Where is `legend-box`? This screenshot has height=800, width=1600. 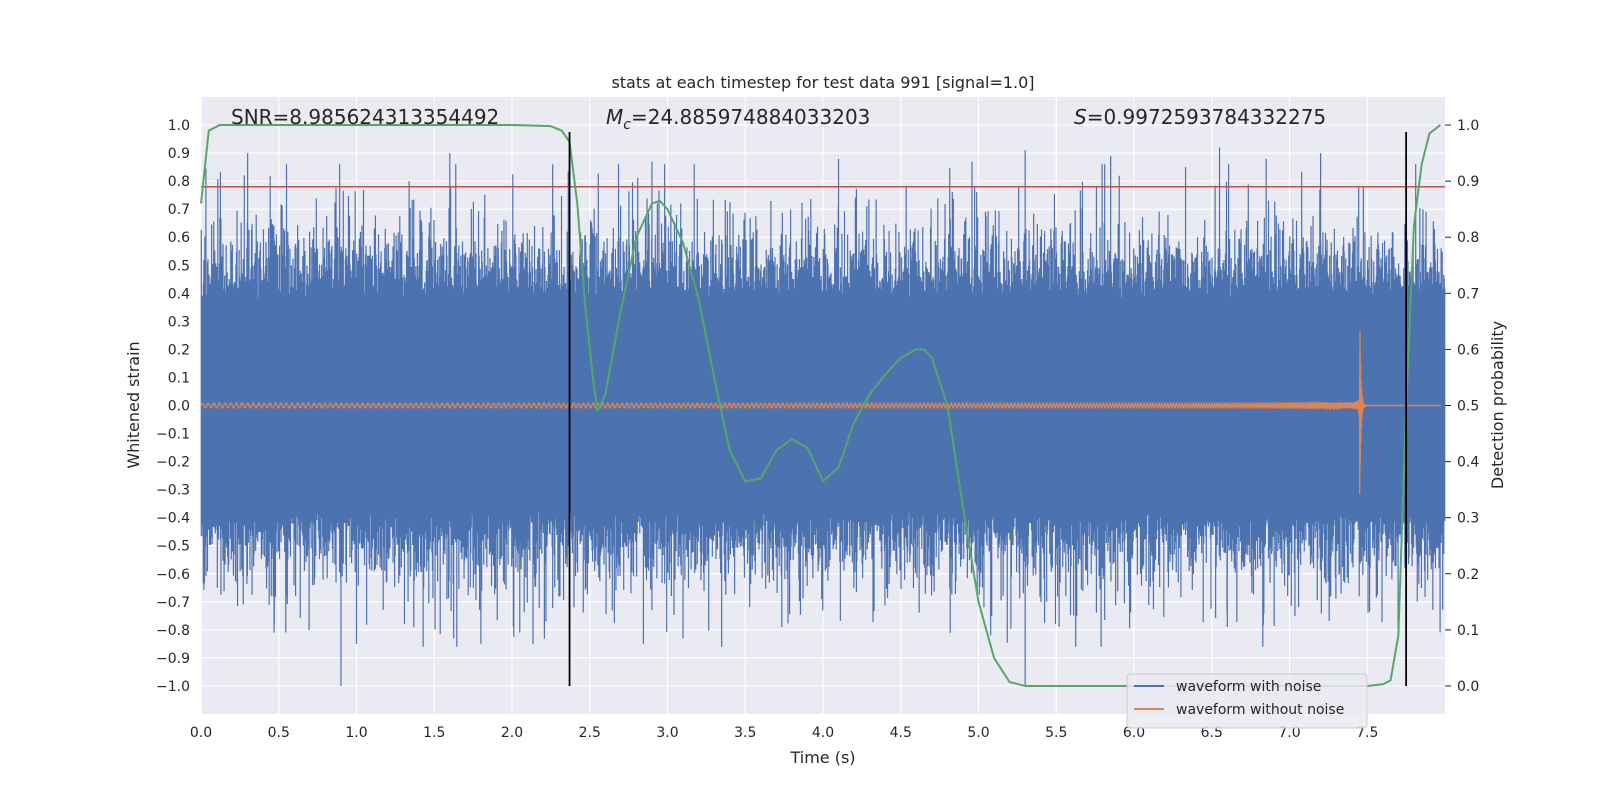 legend-box is located at coordinates (1247, 701).